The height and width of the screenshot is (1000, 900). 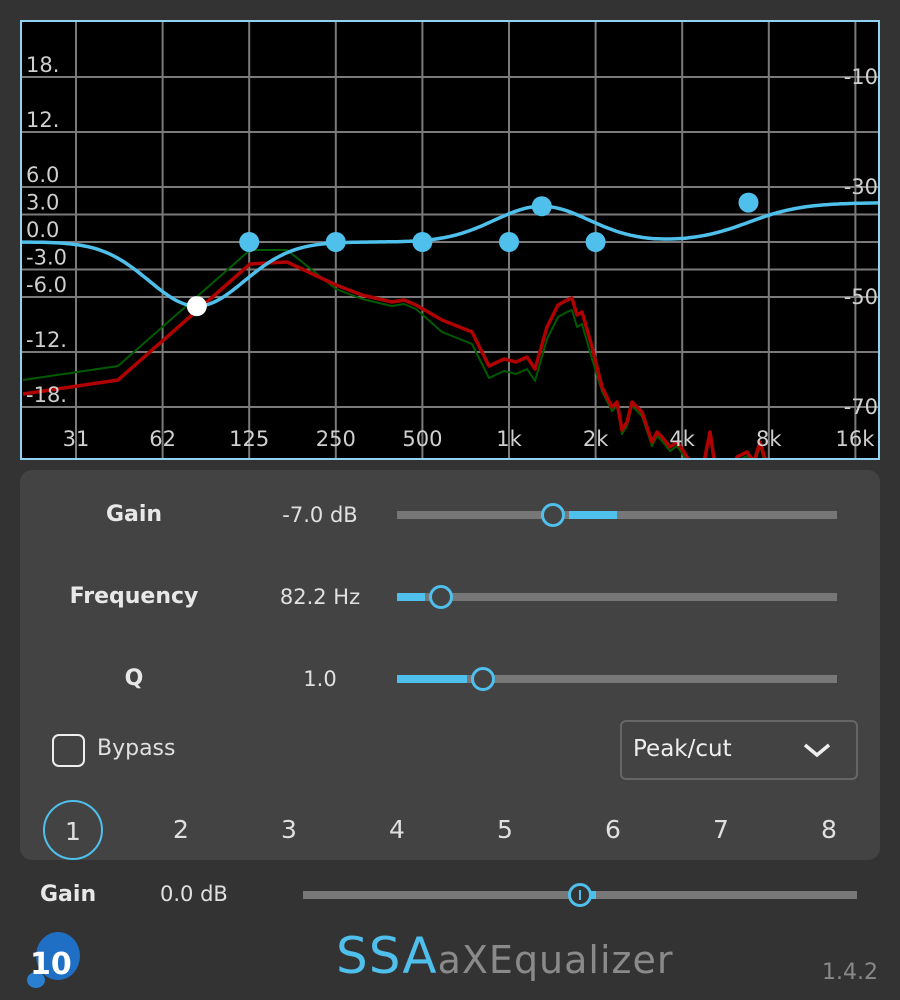 I want to click on brand-name: aXEqualizer, so click(x=555, y=960).